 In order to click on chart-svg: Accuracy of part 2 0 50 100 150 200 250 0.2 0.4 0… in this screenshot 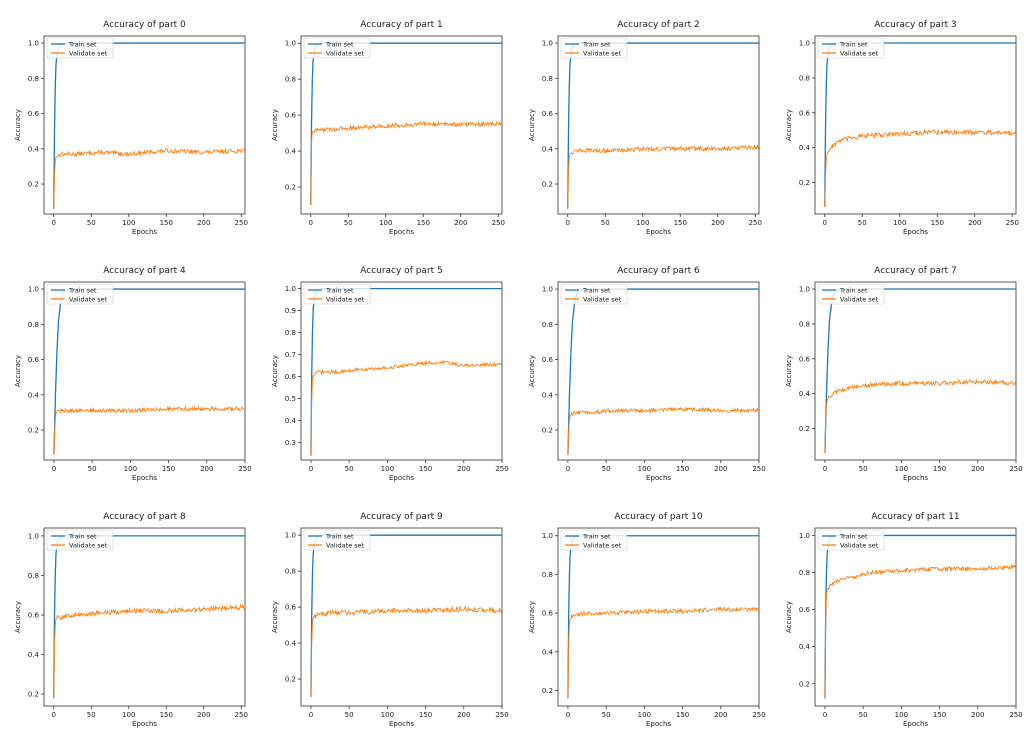, I will do `click(645, 128)`.